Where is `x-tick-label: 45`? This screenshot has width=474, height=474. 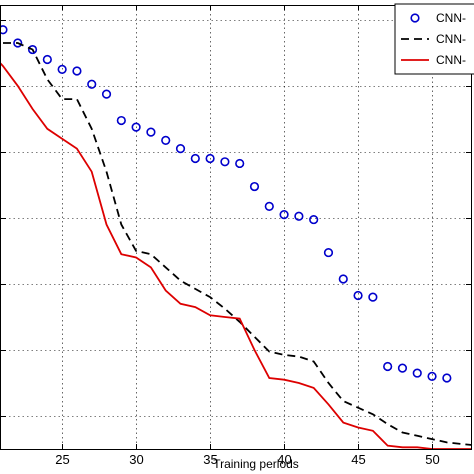 x-tick-label: 45 is located at coordinates (358, 459).